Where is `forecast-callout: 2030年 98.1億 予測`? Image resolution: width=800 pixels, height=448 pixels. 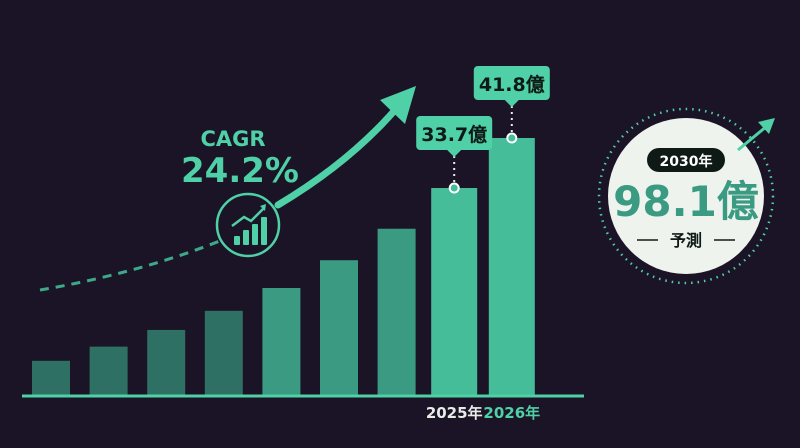
forecast-callout: 2030年 98.1億 予測 is located at coordinates (686, 196).